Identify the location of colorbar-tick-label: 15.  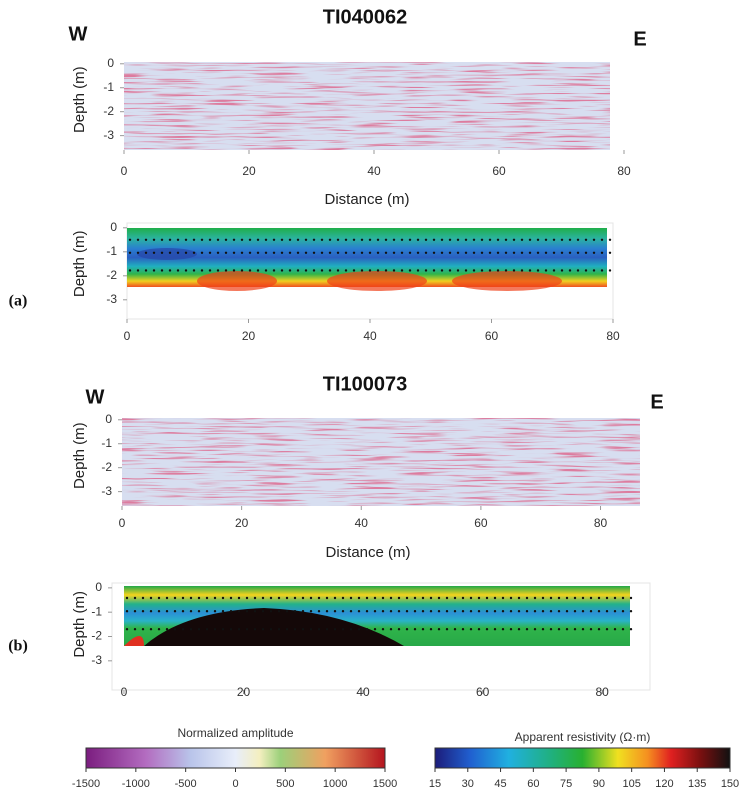
(435, 784).